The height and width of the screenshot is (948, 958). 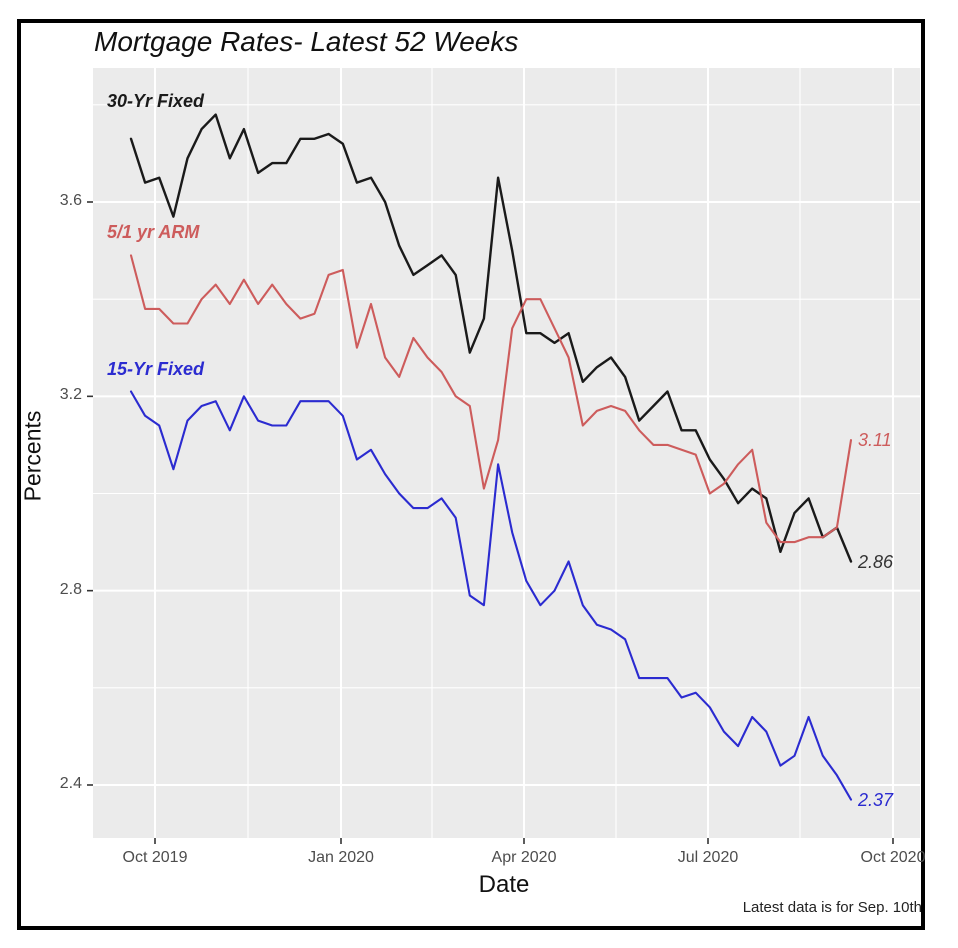 I want to click on x-tick-label: Oct 2020, so click(x=893, y=857).